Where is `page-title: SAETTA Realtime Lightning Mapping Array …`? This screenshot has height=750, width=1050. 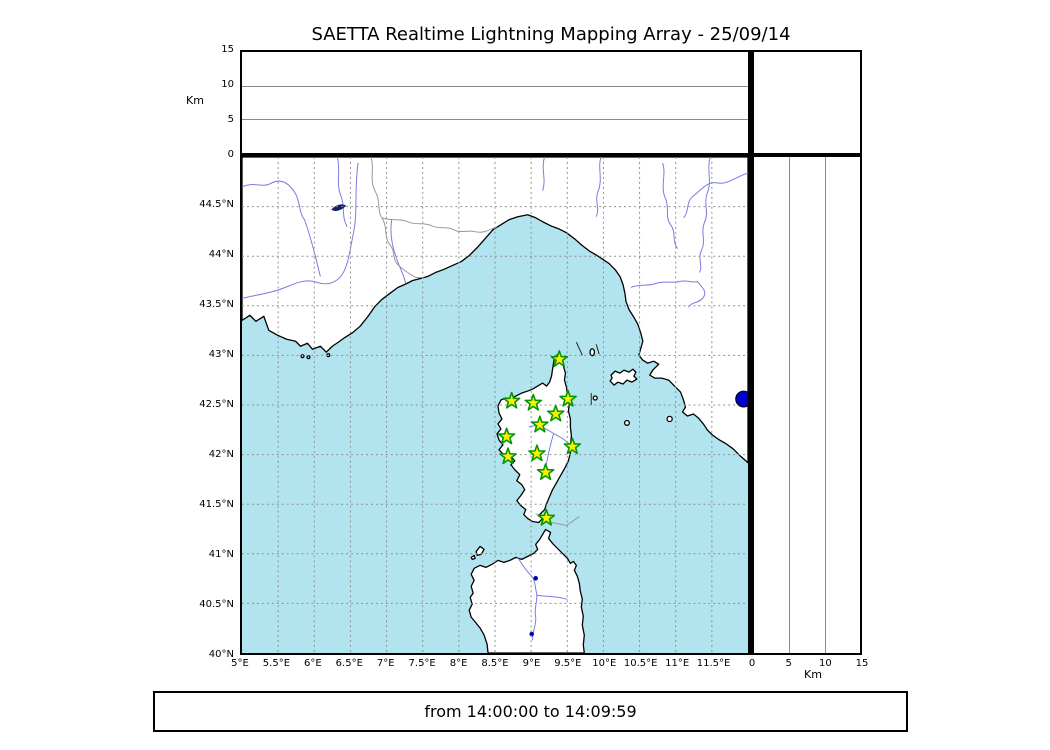
page-title: SAETTA Realtime Lightning Mapping Array … is located at coordinates (551, 34).